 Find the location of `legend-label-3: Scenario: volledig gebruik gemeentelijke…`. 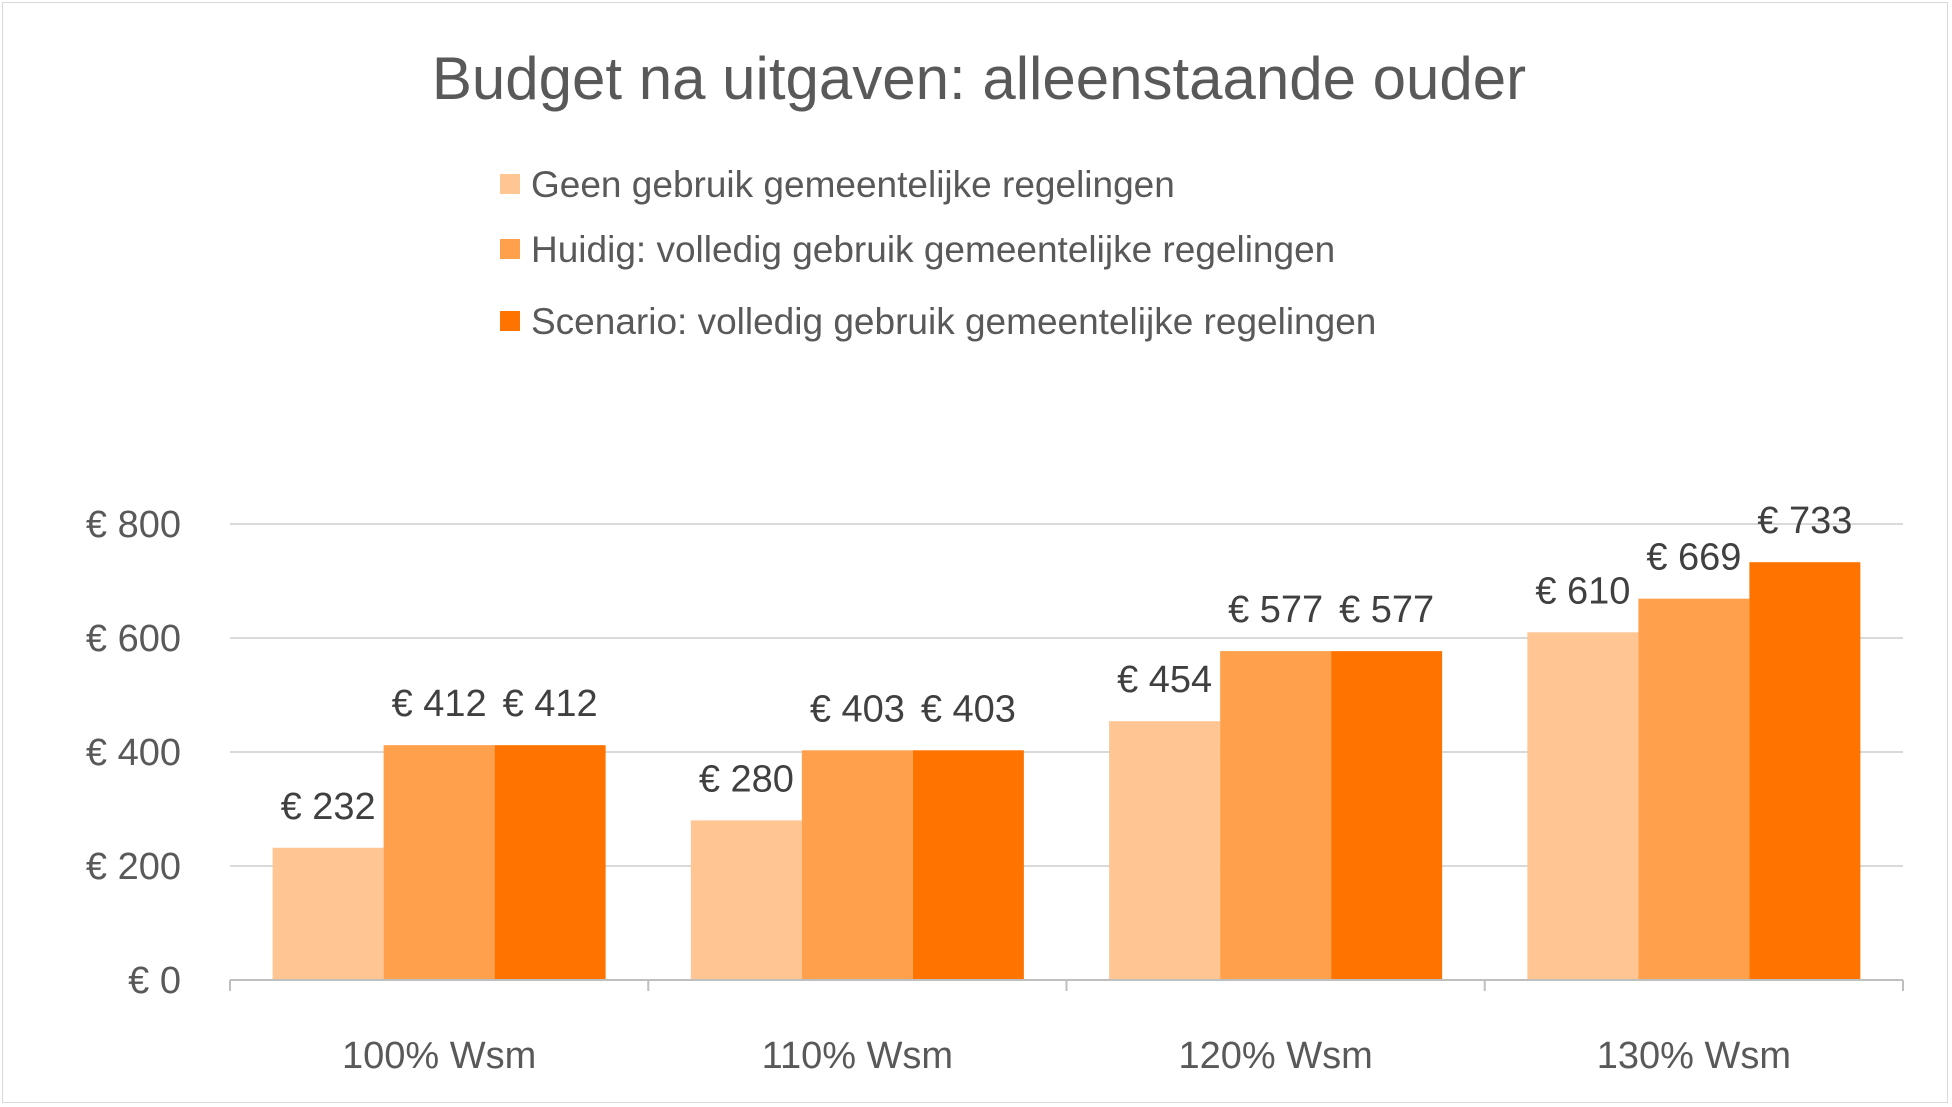

legend-label-3: Scenario: volledig gebruik gemeentelijke… is located at coordinates (953, 321).